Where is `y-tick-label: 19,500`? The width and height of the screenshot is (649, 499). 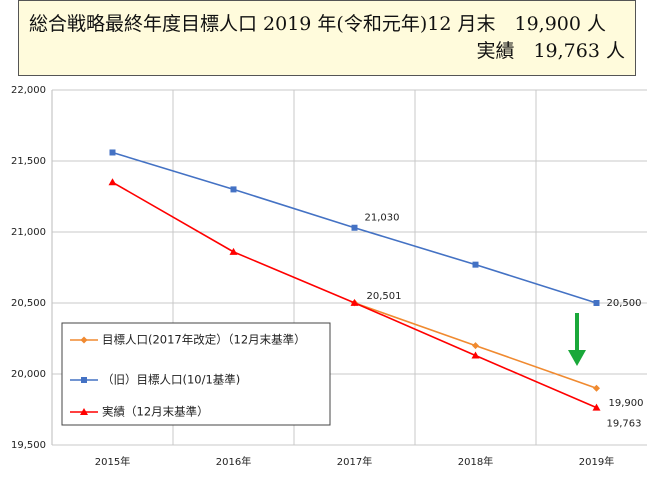 y-tick-label: 19,500 is located at coordinates (28, 445).